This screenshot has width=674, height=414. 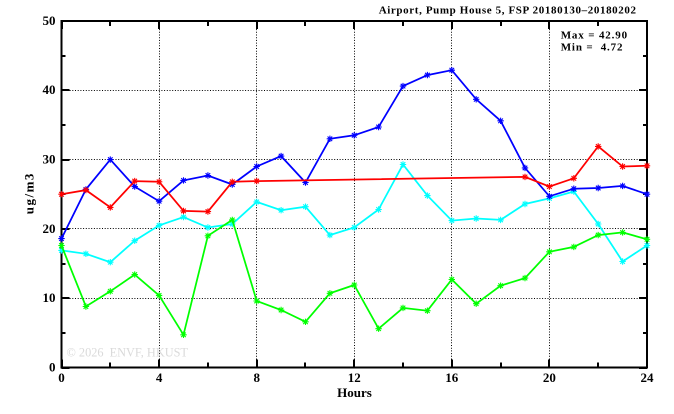 I want to click on svg-text: 50, so click(x=49, y=20).